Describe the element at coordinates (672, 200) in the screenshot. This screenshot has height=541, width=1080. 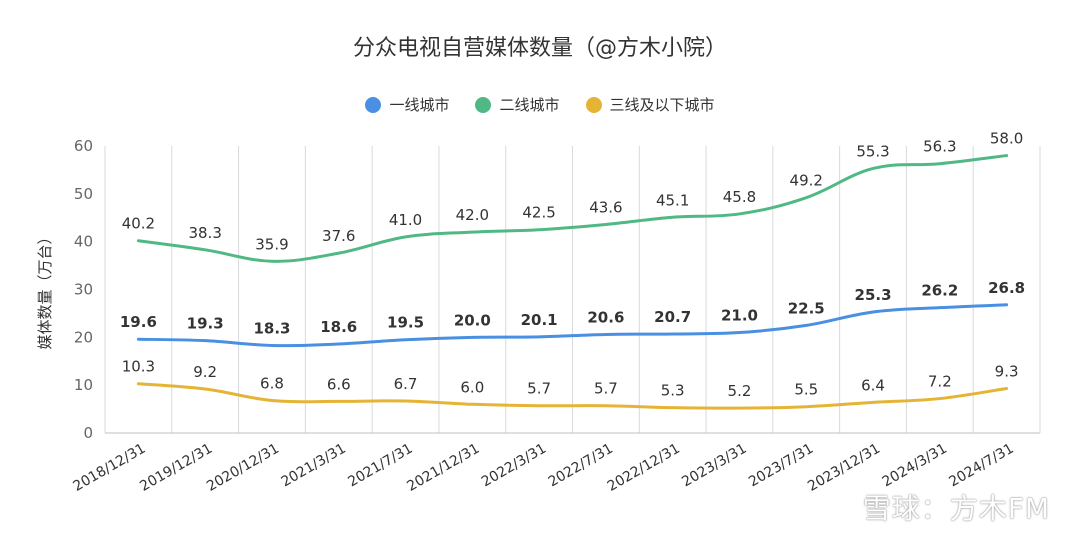
I see `data-label: 45.1` at that location.